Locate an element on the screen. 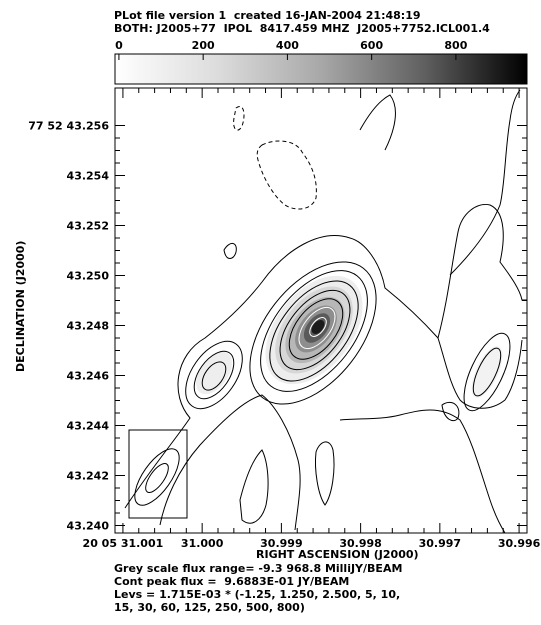 This screenshot has width=541, height=625. greyscale-tick-label: 200 is located at coordinates (203, 45).